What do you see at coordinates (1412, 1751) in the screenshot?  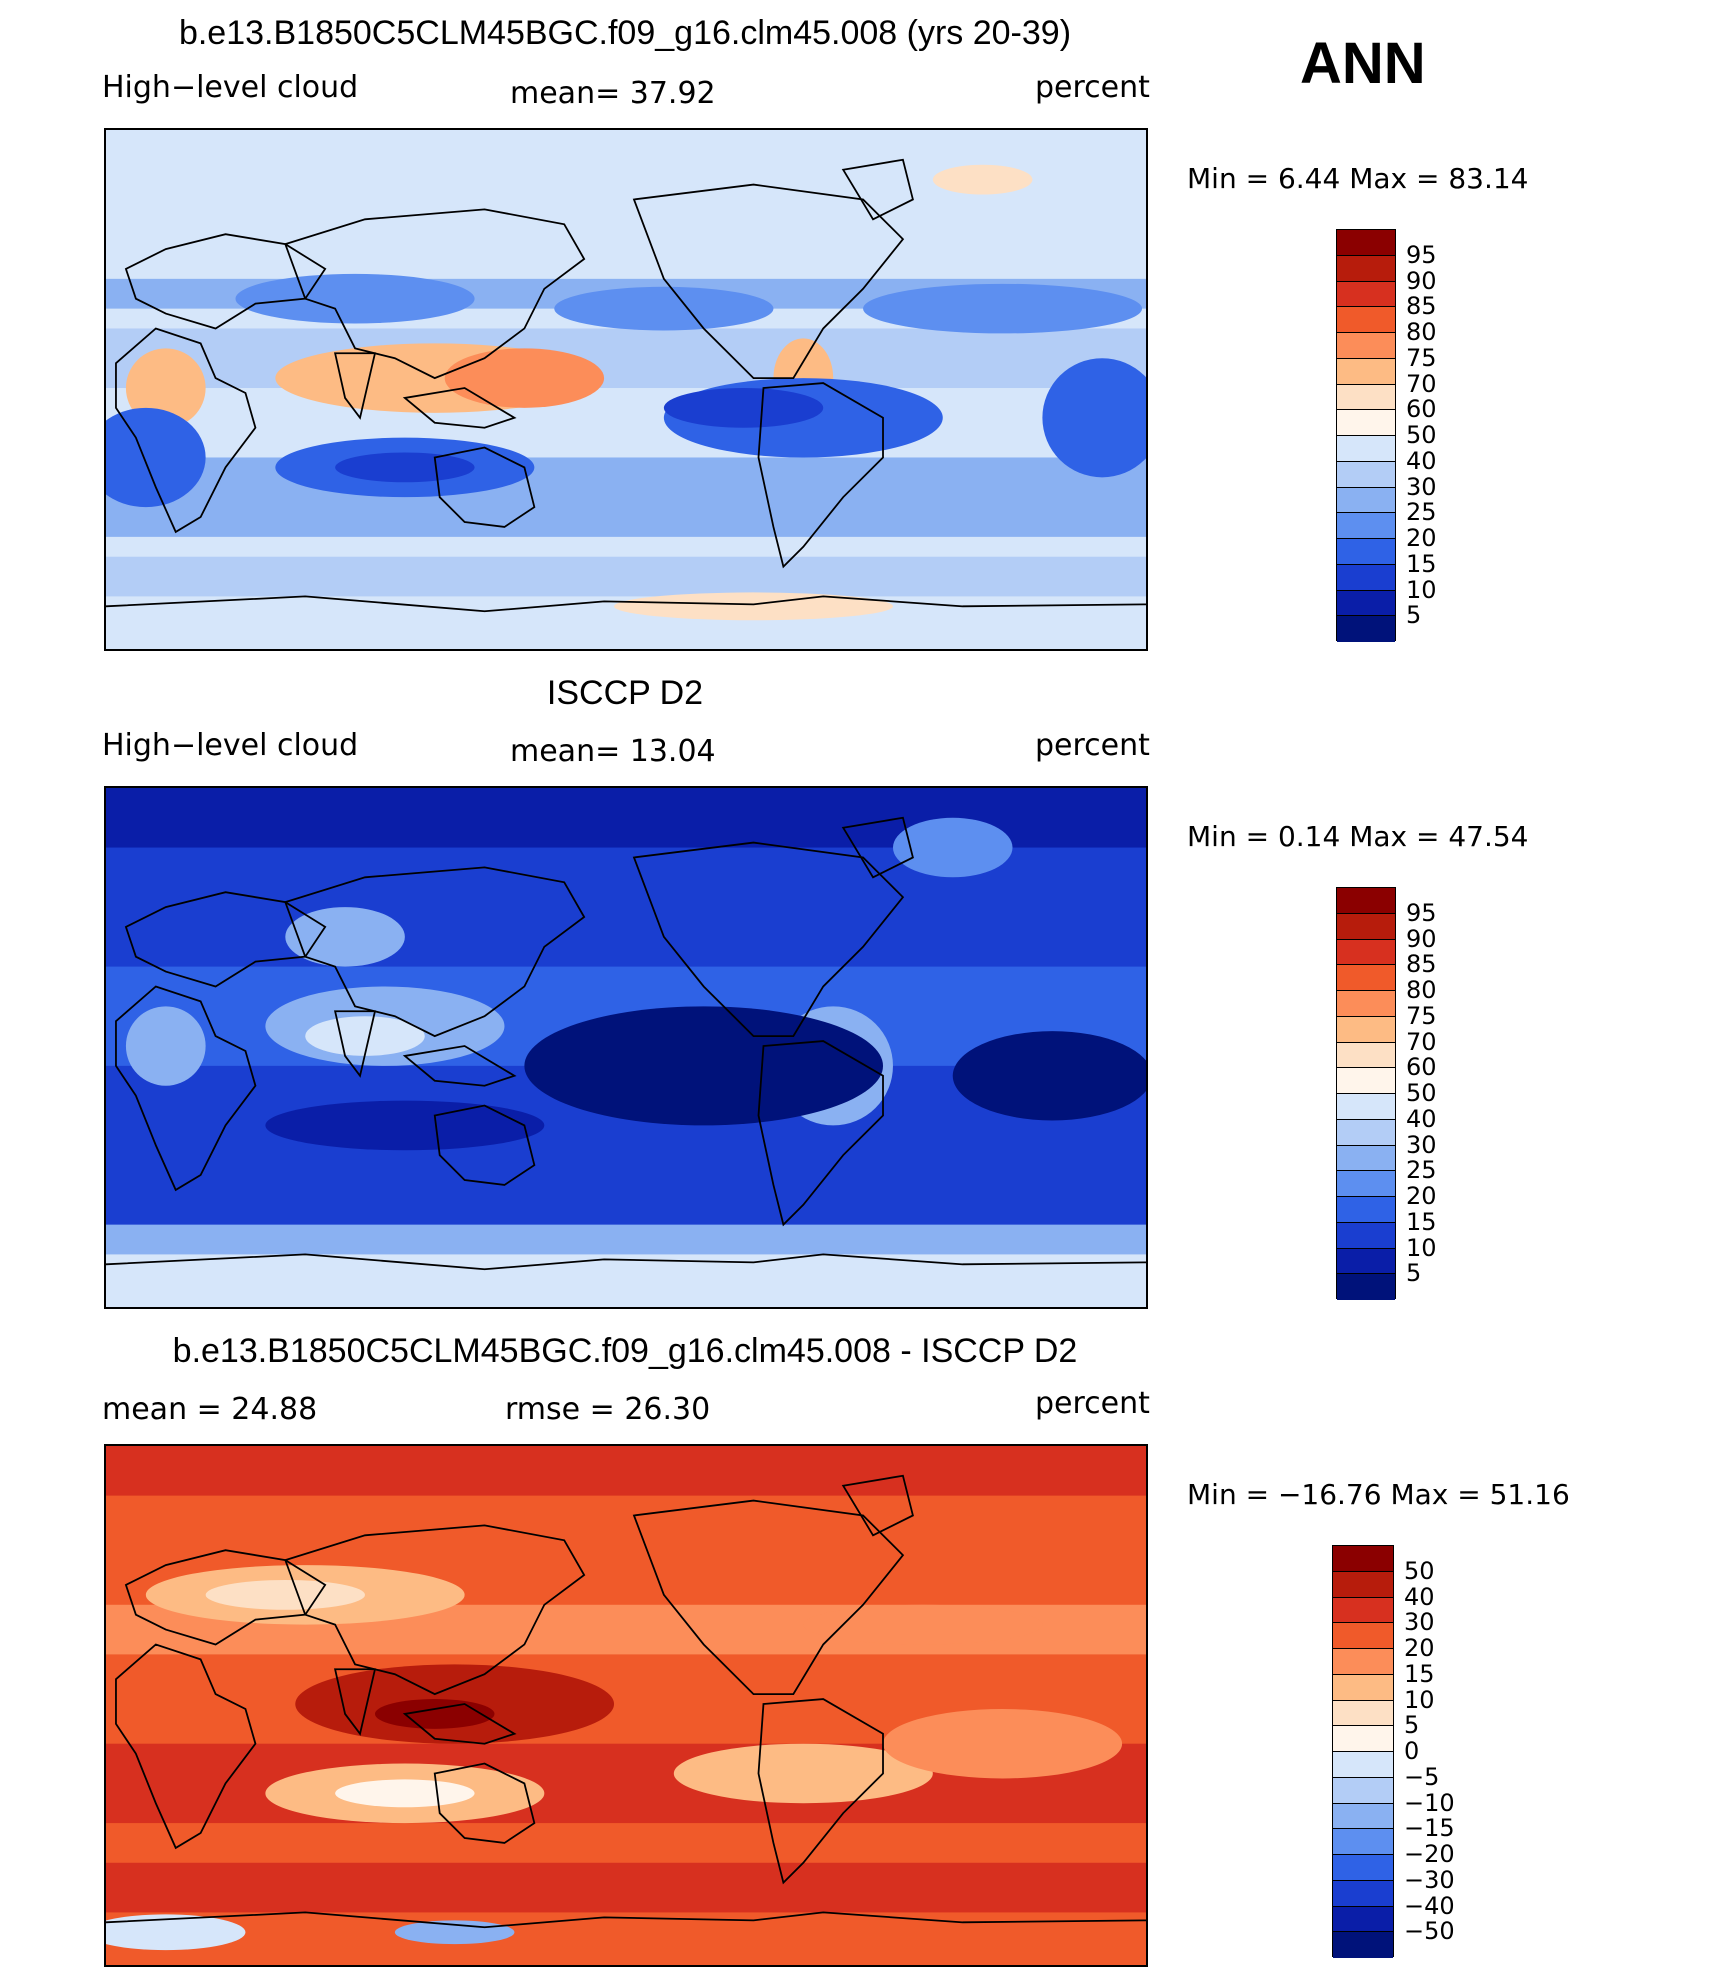 I see `colorbar-tick-label: 0` at bounding box center [1412, 1751].